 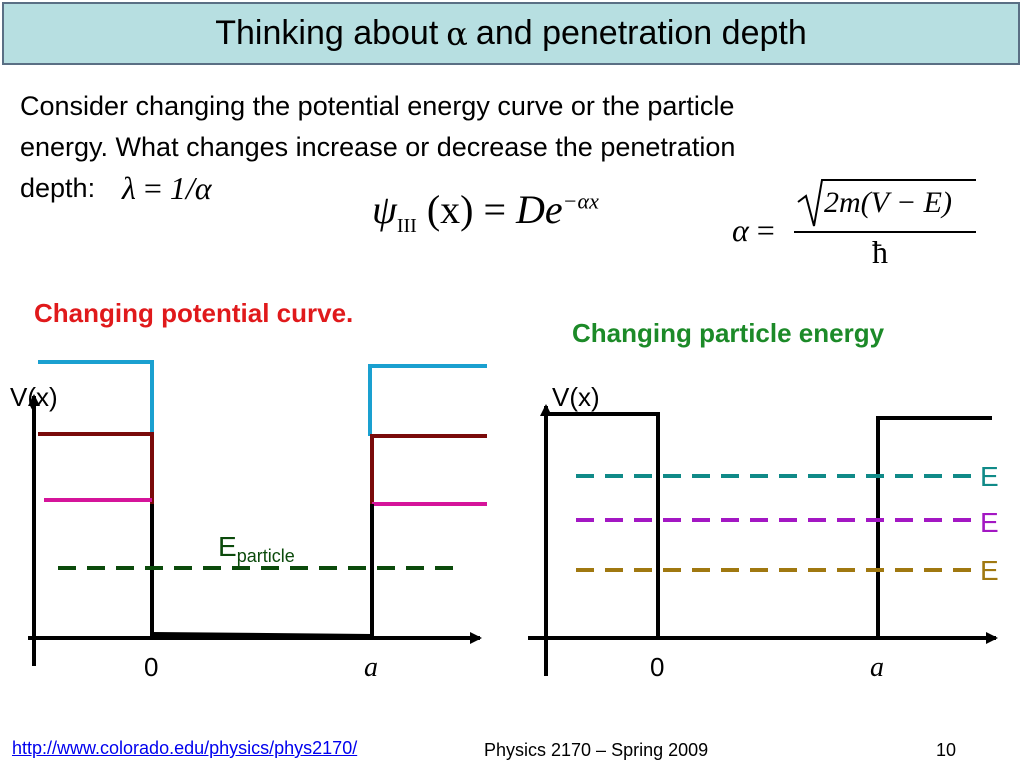 I want to click on body-line-3: depth:, so click(x=58, y=188).